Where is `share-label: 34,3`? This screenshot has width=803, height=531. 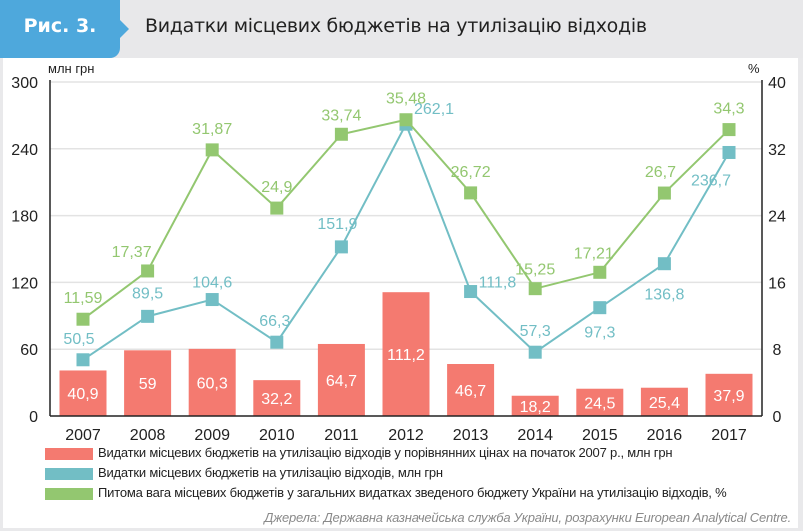
share-label: 34,3 is located at coordinates (728, 109).